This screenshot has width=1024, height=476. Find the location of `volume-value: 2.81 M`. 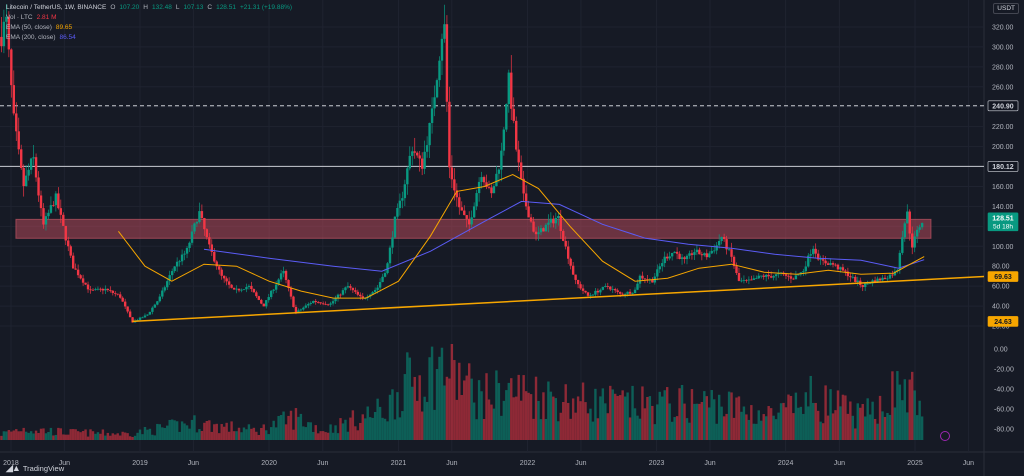

volume-value: 2.81 M is located at coordinates (46, 17).